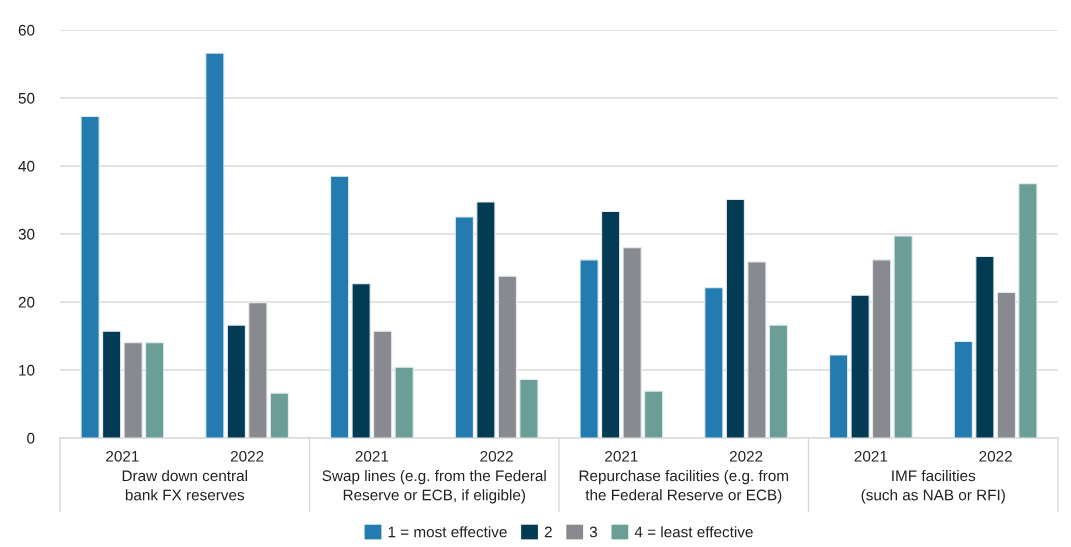 The width and height of the screenshot is (1071, 547). What do you see at coordinates (593, 532) in the screenshot?
I see `legend-label: 3` at bounding box center [593, 532].